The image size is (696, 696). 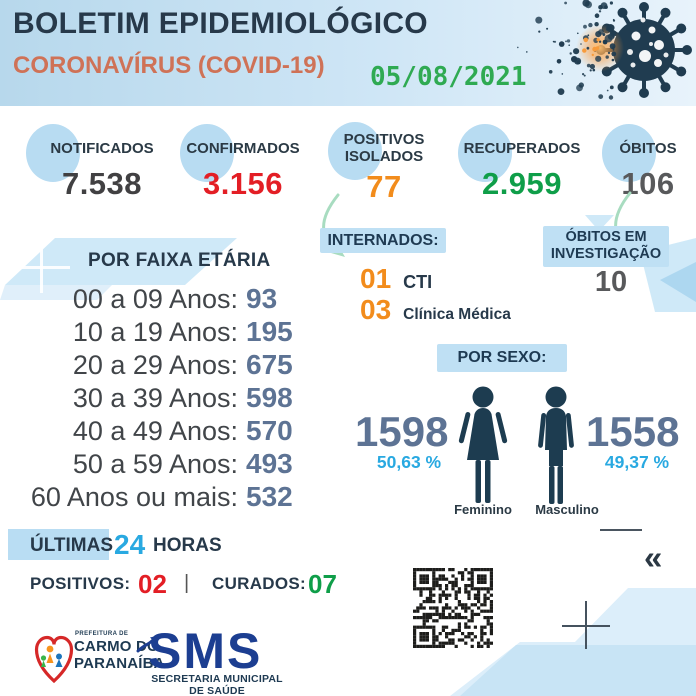 I want to click on positives-value: 02, so click(x=152, y=584).